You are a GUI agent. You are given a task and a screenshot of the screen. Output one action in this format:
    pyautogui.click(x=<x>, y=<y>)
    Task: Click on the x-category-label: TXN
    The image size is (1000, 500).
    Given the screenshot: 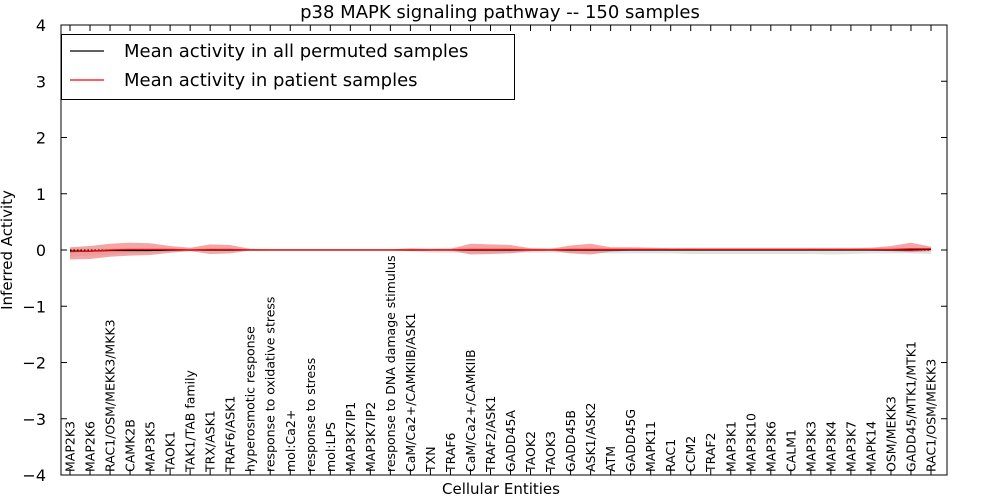 What is the action you would take?
    pyautogui.click(x=430, y=459)
    